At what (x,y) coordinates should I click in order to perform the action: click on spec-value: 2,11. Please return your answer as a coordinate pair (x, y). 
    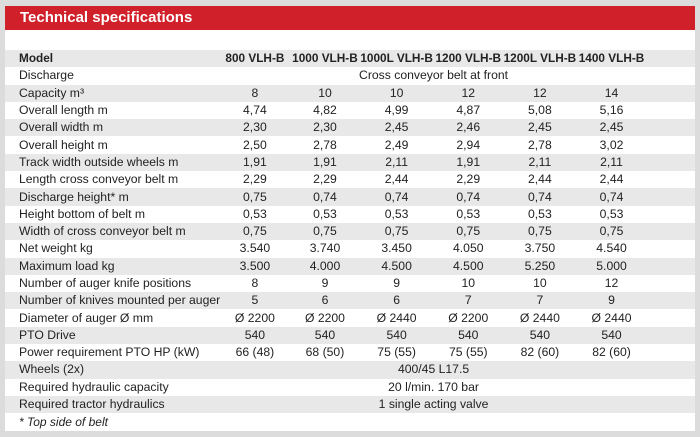
    Looking at the image, I should click on (611, 161).